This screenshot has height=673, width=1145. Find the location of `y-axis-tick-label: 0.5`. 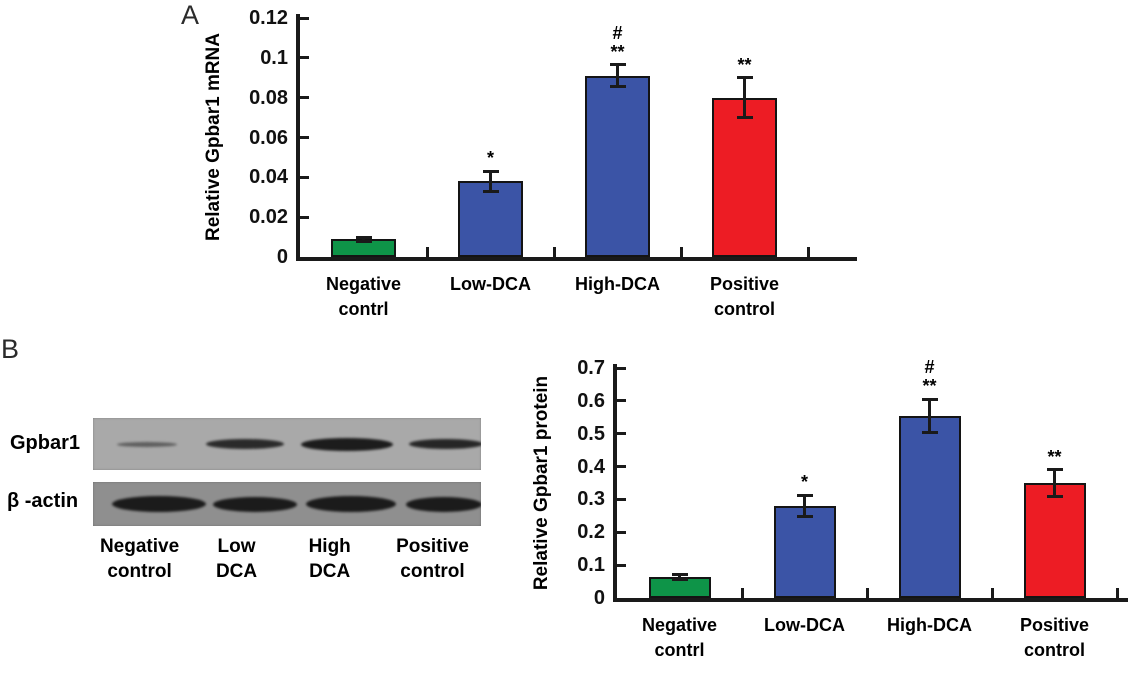

y-axis-tick-label: 0.5 is located at coordinates (591, 433).